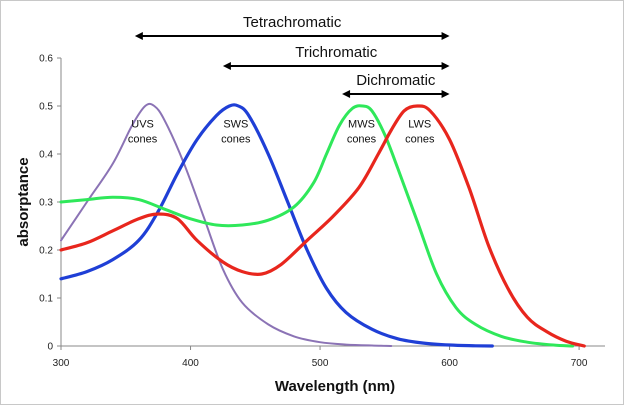 This screenshot has height=406, width=624. What do you see at coordinates (445, 36) in the screenshot?
I see `arrow-head-right-tetrachromatic` at bounding box center [445, 36].